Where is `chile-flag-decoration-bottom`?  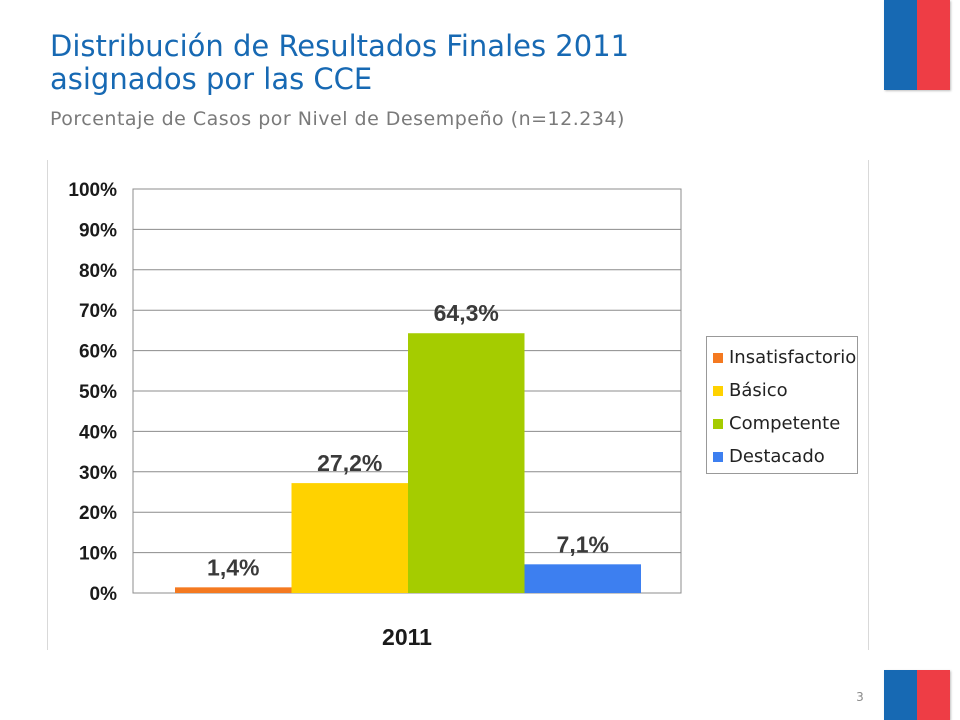 chile-flag-decoration-bottom is located at coordinates (917, 695).